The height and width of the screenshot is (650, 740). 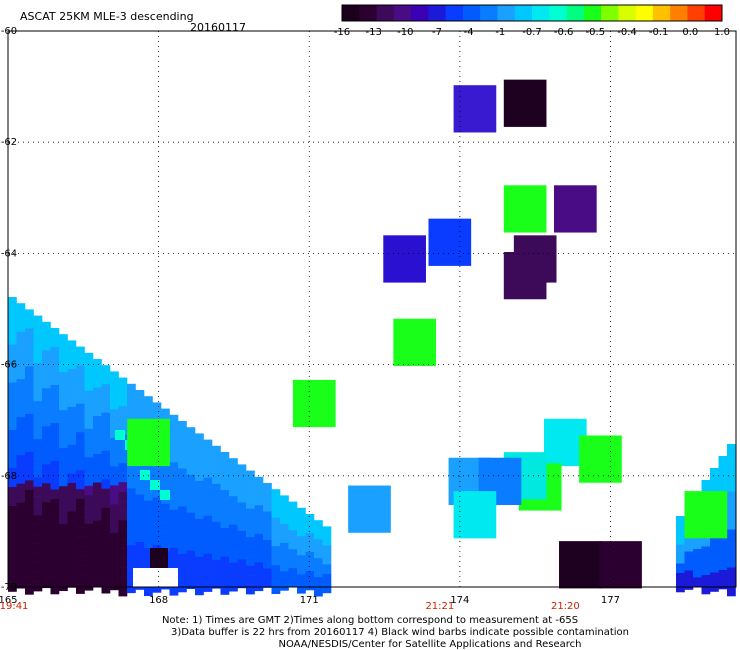 What do you see at coordinates (310, 600) in the screenshot?
I see `x-axis-ticks: 165 168 171 174 177` at bounding box center [310, 600].